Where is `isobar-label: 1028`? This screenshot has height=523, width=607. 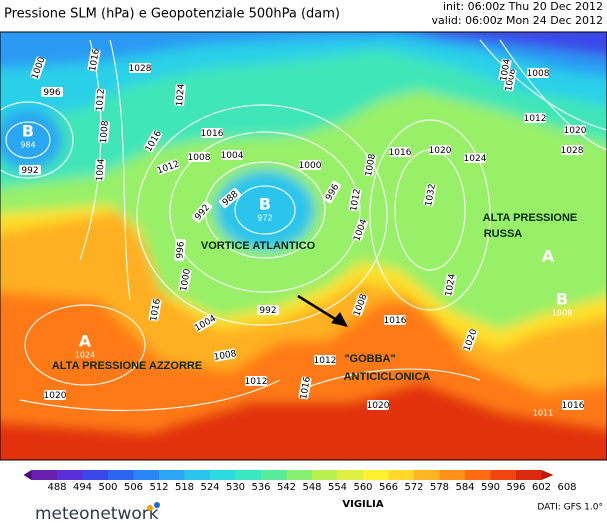
isobar-label: 1028 is located at coordinates (572, 150).